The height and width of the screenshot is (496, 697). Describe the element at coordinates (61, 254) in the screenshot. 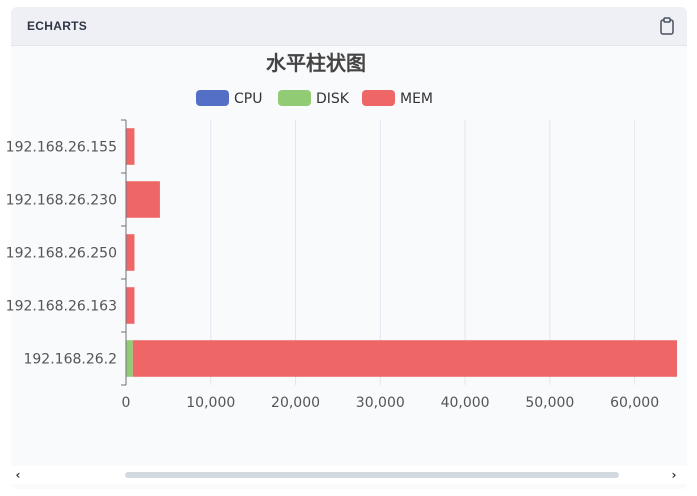

I see `y-tick-label: 192.168.26.250` at that location.